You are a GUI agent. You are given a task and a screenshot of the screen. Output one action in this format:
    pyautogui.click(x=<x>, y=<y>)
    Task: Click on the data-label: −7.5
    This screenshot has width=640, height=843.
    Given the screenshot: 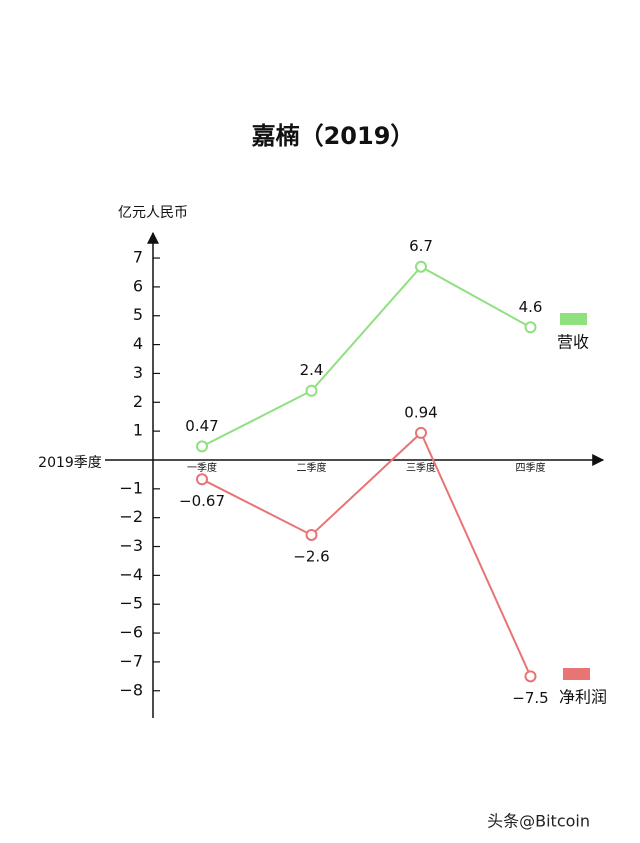 What is the action you would take?
    pyautogui.click(x=530, y=698)
    